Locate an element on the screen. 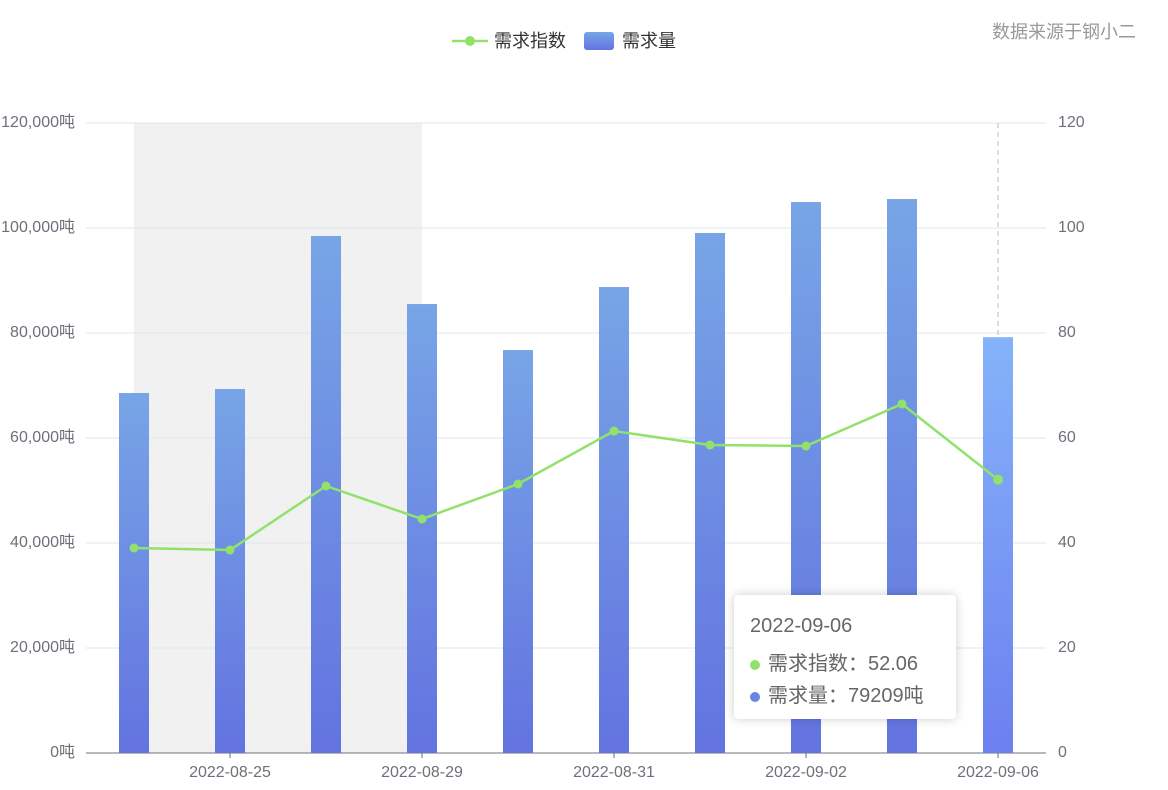 This screenshot has height=790, width=1168. legend-dot is located at coordinates (470, 41).